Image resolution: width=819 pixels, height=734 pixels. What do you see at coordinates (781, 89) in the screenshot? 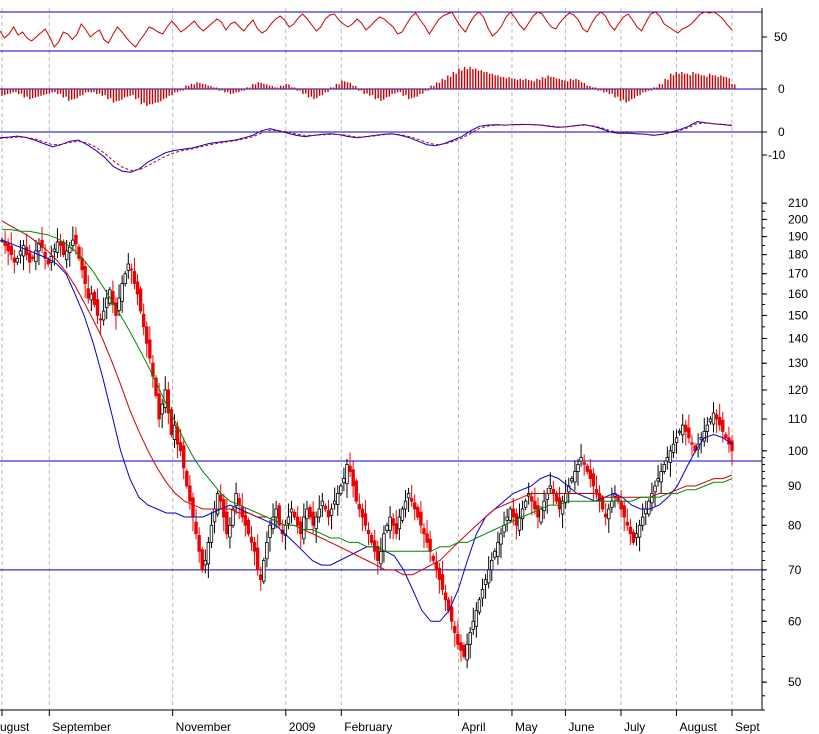
I see `y-tick-label: 0` at bounding box center [781, 89].